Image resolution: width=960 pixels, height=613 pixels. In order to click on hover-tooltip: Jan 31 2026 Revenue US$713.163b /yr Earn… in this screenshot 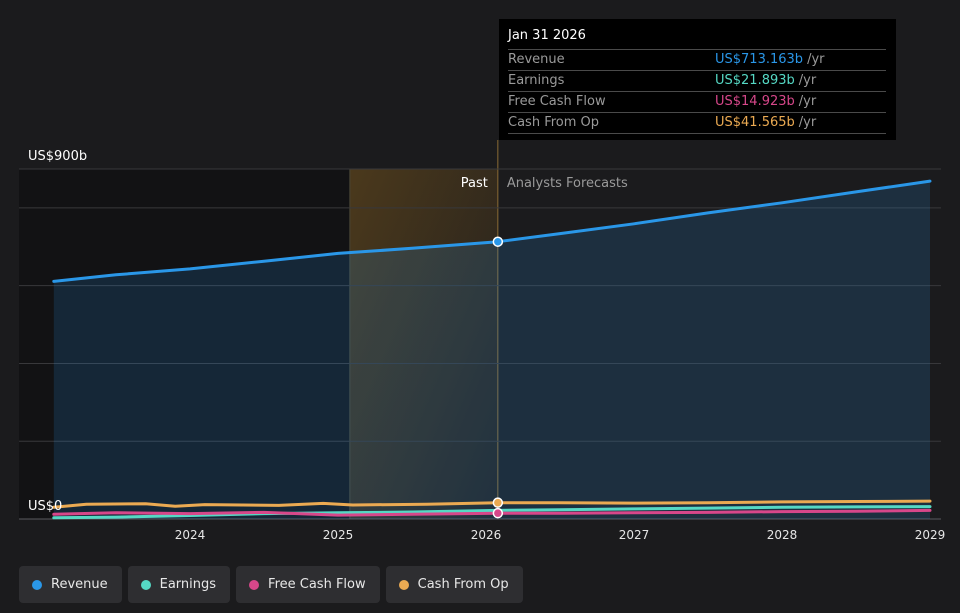, I will do `click(697, 79)`.